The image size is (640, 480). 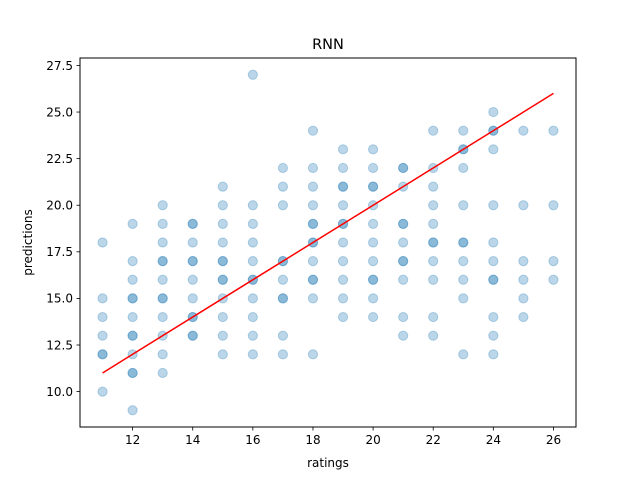 I want to click on y-tick-label: 22.5, so click(x=59, y=159).